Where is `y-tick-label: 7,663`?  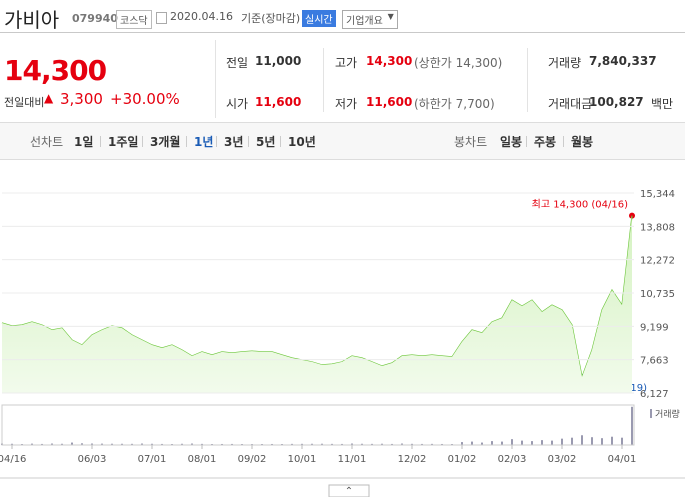
y-tick-label: 7,663 is located at coordinates (654, 361).